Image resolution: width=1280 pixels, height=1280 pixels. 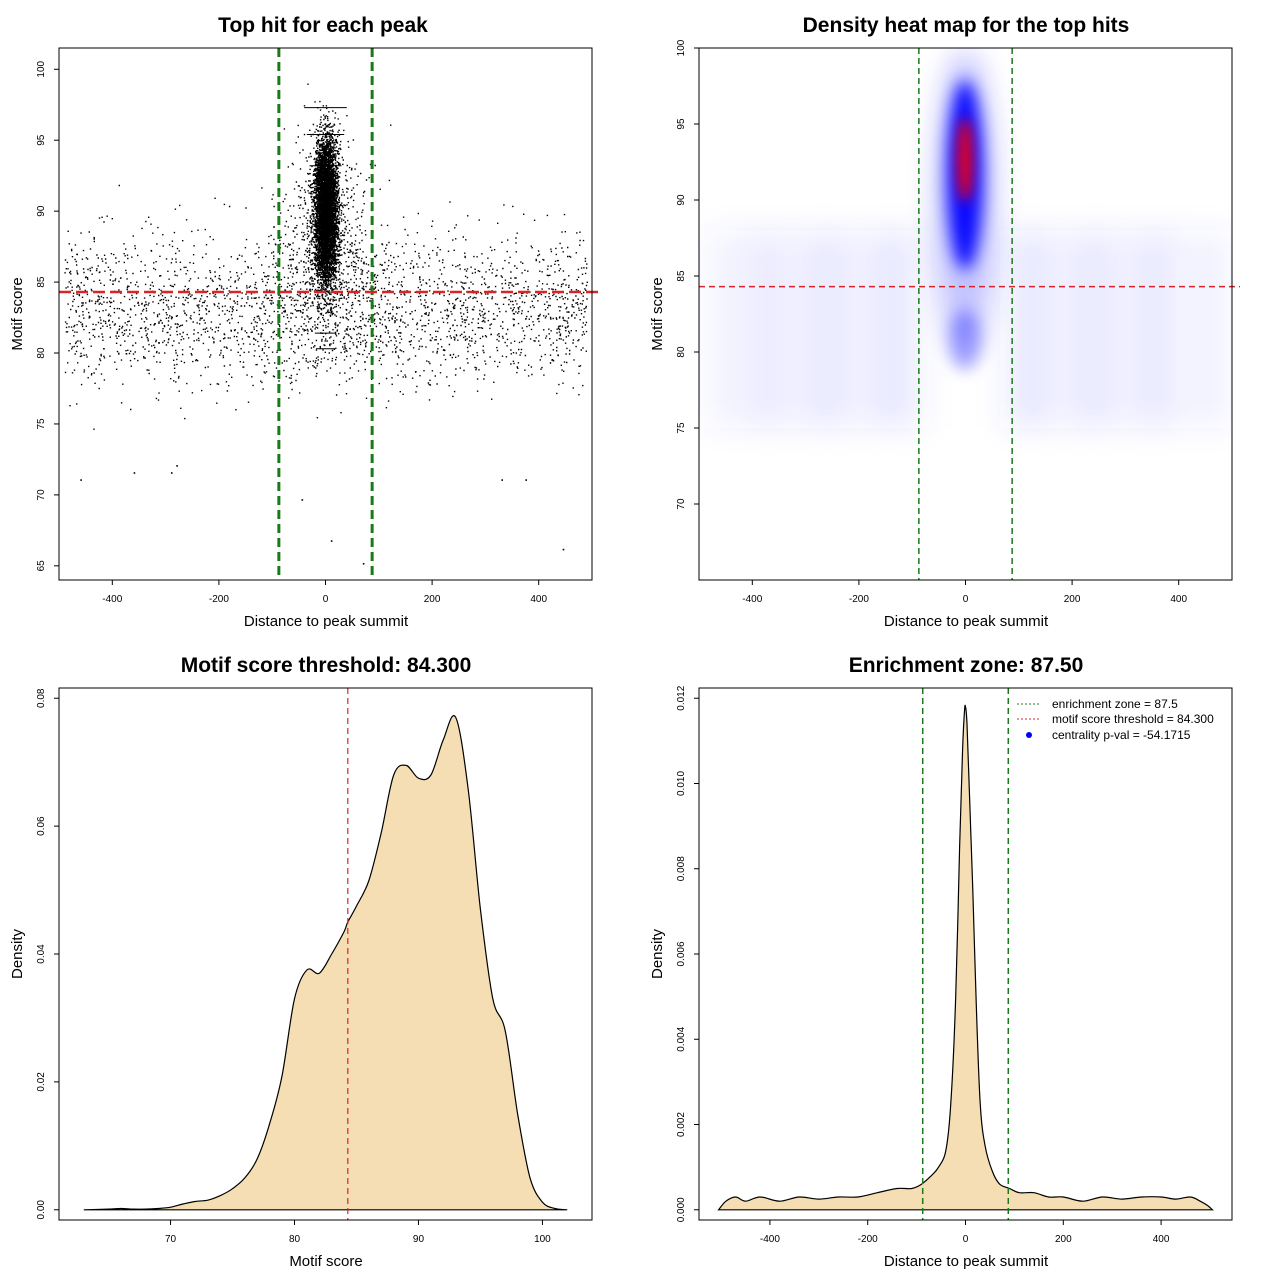 What do you see at coordinates (1115, 704) in the screenshot?
I see `legend-enrichment-zone: enrichment zone = 87.5` at bounding box center [1115, 704].